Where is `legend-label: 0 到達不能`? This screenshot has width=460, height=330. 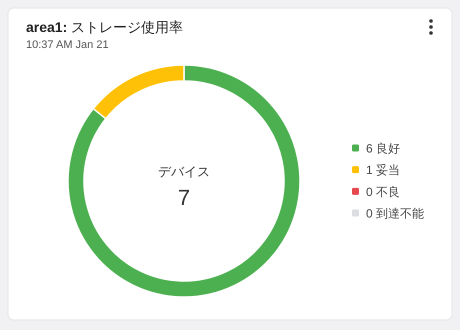
legend-label: 0 到達不能 is located at coordinates (395, 213).